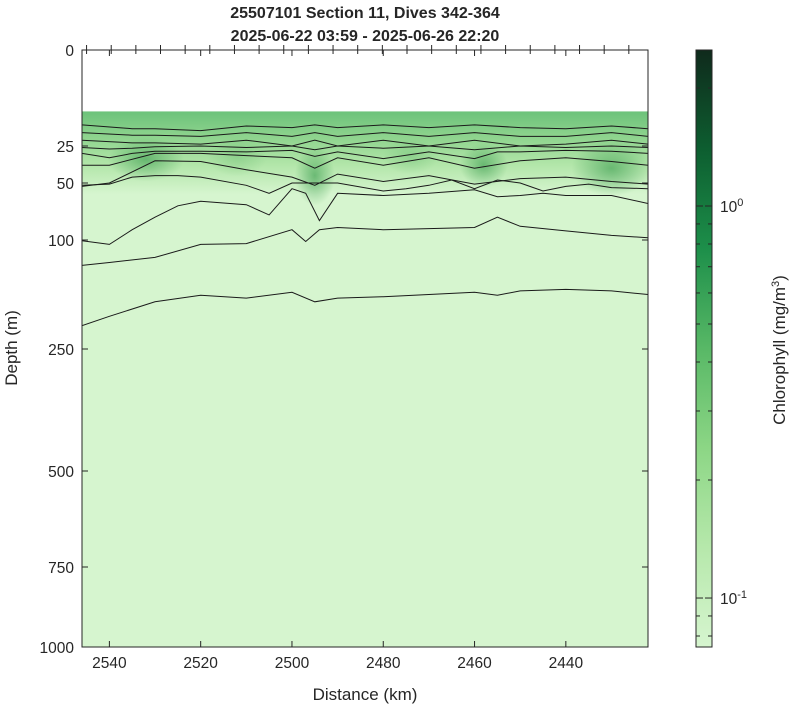 The height and width of the screenshot is (710, 800). I want to click on title-line-2: 2025-06-22 03:59 - 2025-06-26 22:20, so click(365, 36).